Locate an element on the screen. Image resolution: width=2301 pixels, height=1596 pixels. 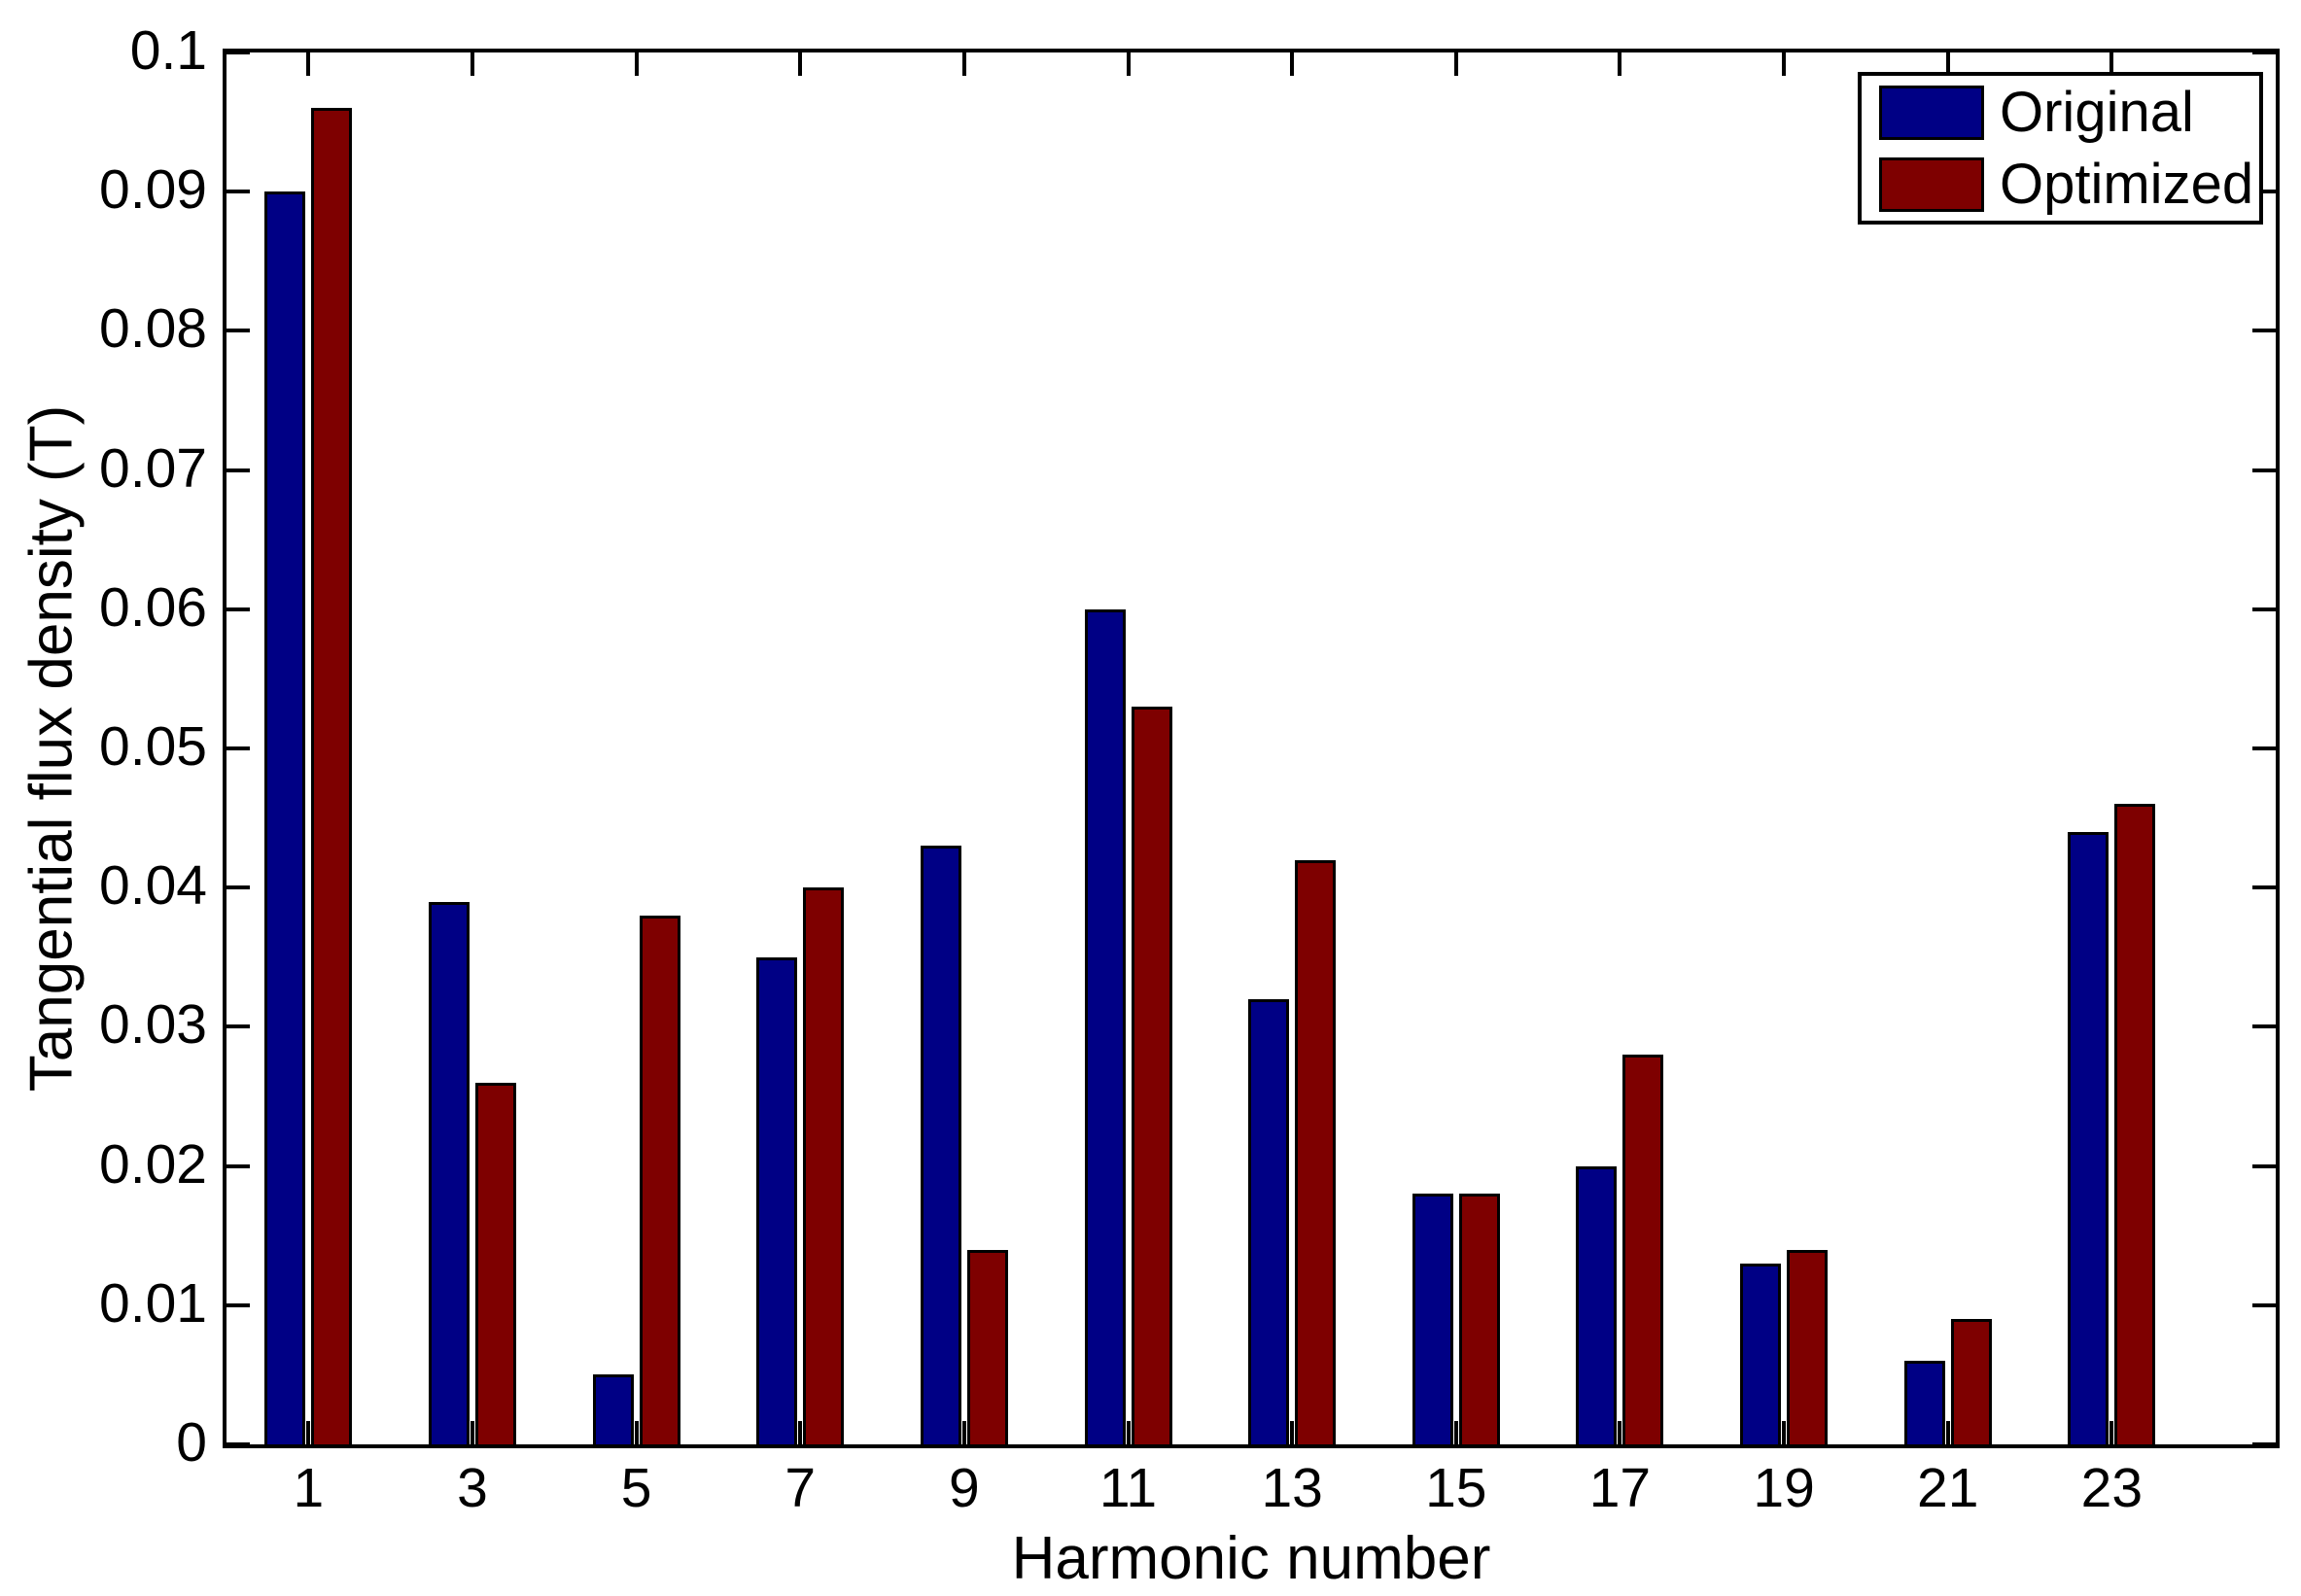
x-tick-label: 11 is located at coordinates (1128, 1488).